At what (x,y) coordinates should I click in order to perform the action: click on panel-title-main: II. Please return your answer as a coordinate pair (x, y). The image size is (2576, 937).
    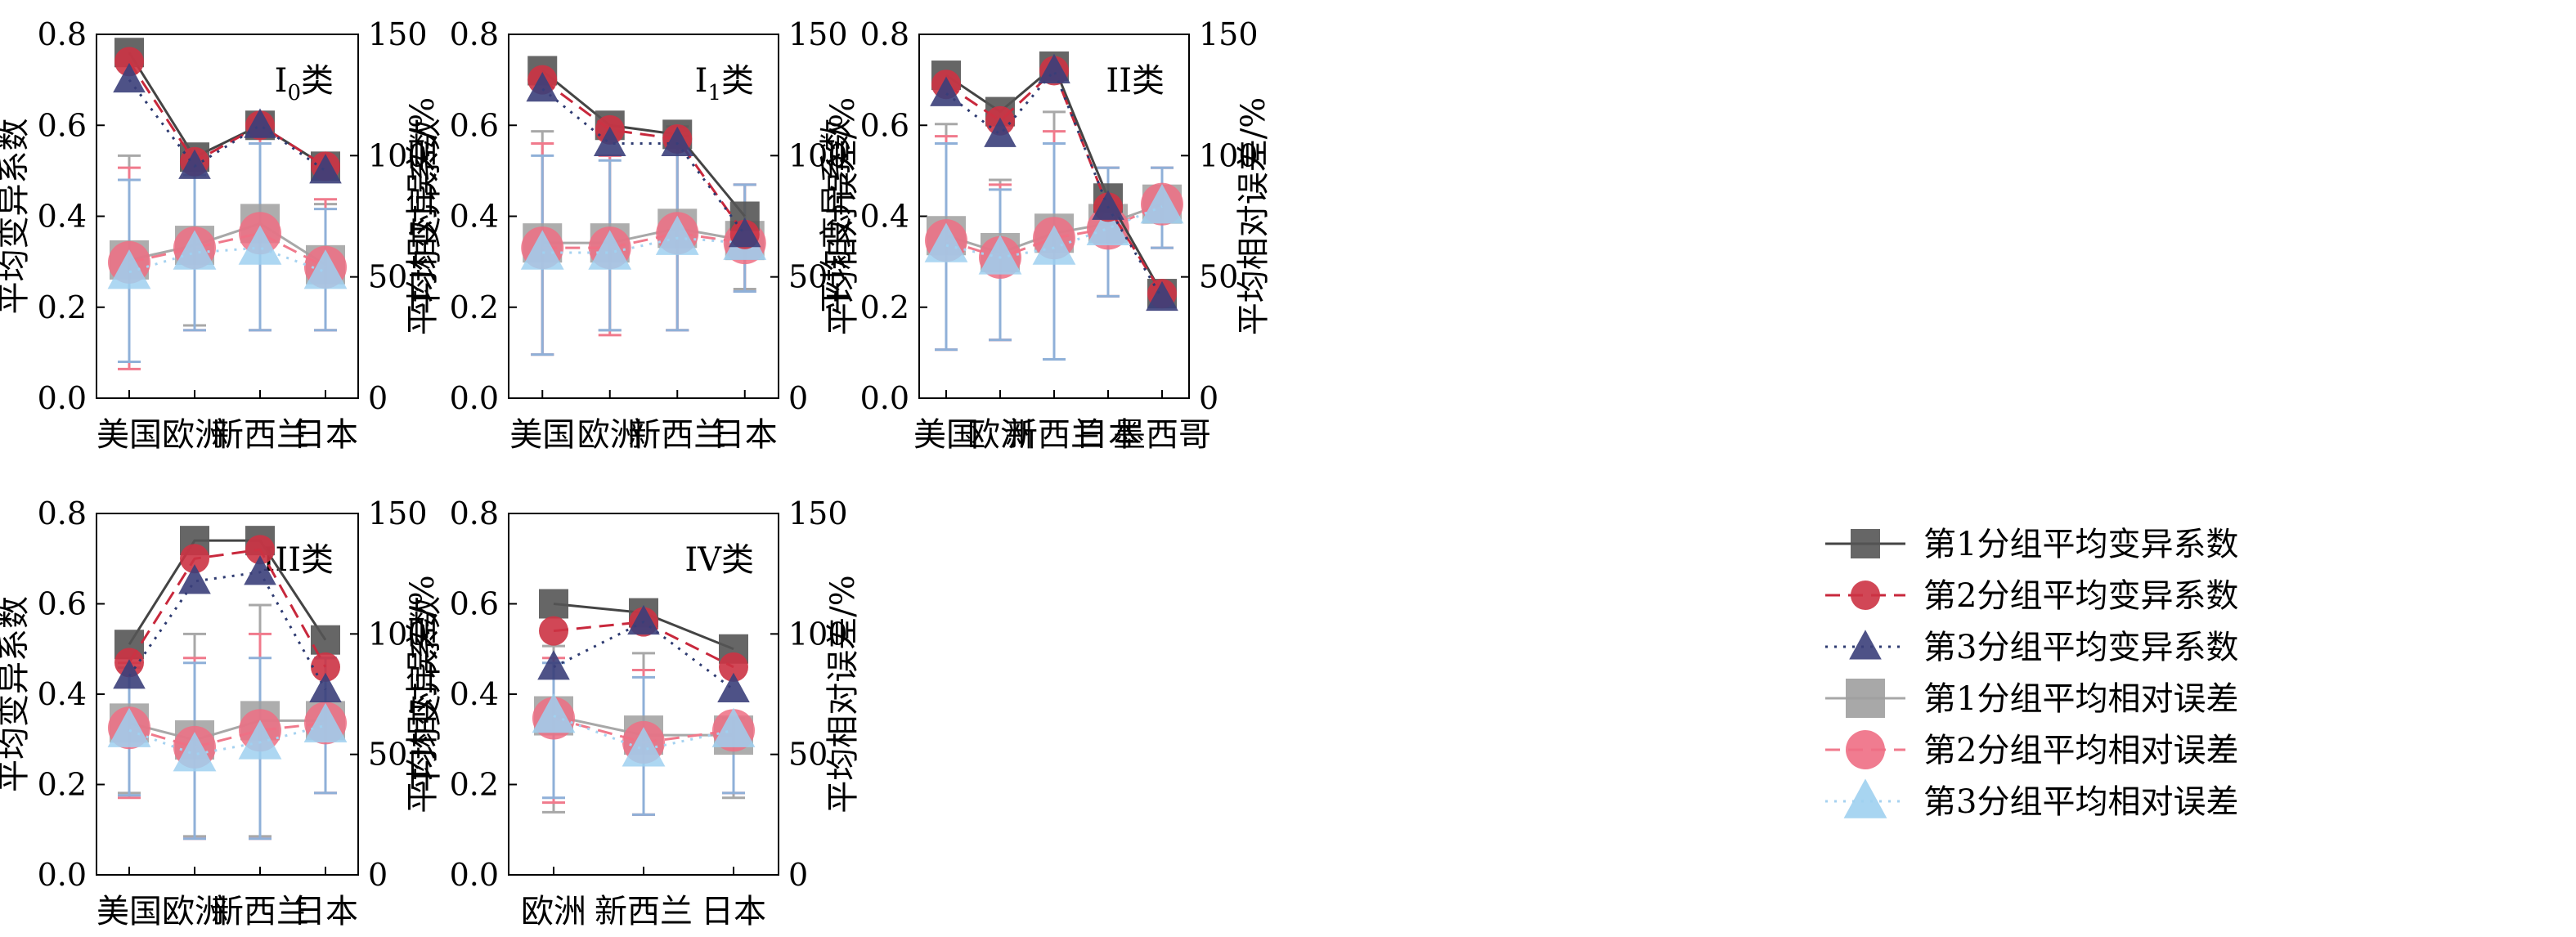
    Looking at the image, I should click on (1119, 81).